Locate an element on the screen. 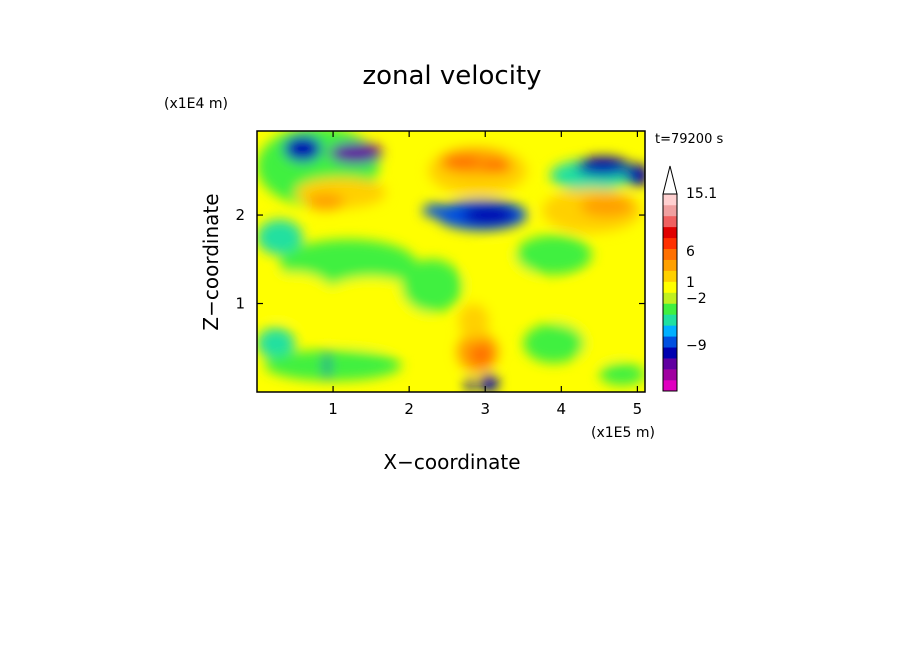 This screenshot has height=654, width=904. x-tick-label: 3 is located at coordinates (485, 409).